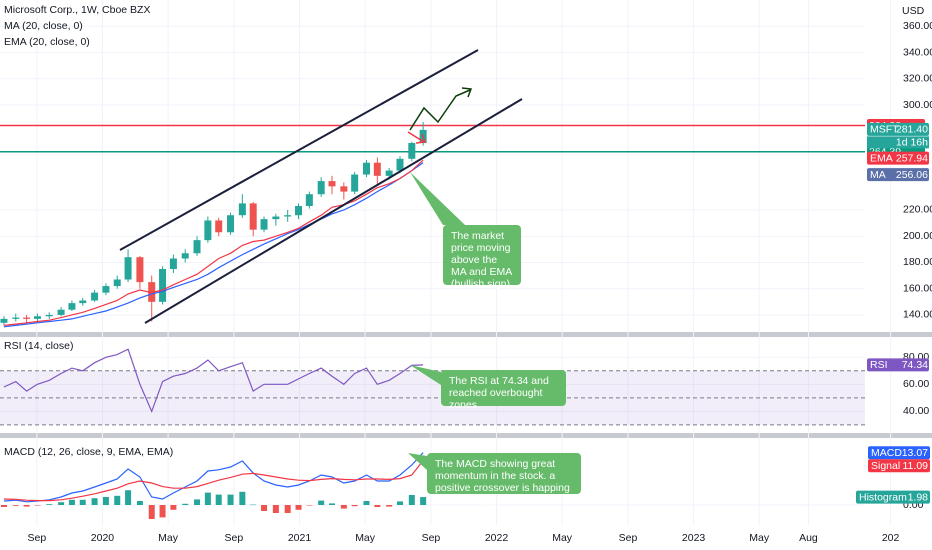  Describe the element at coordinates (300, 538) in the screenshot. I see `x-tick-label: 2021` at that location.